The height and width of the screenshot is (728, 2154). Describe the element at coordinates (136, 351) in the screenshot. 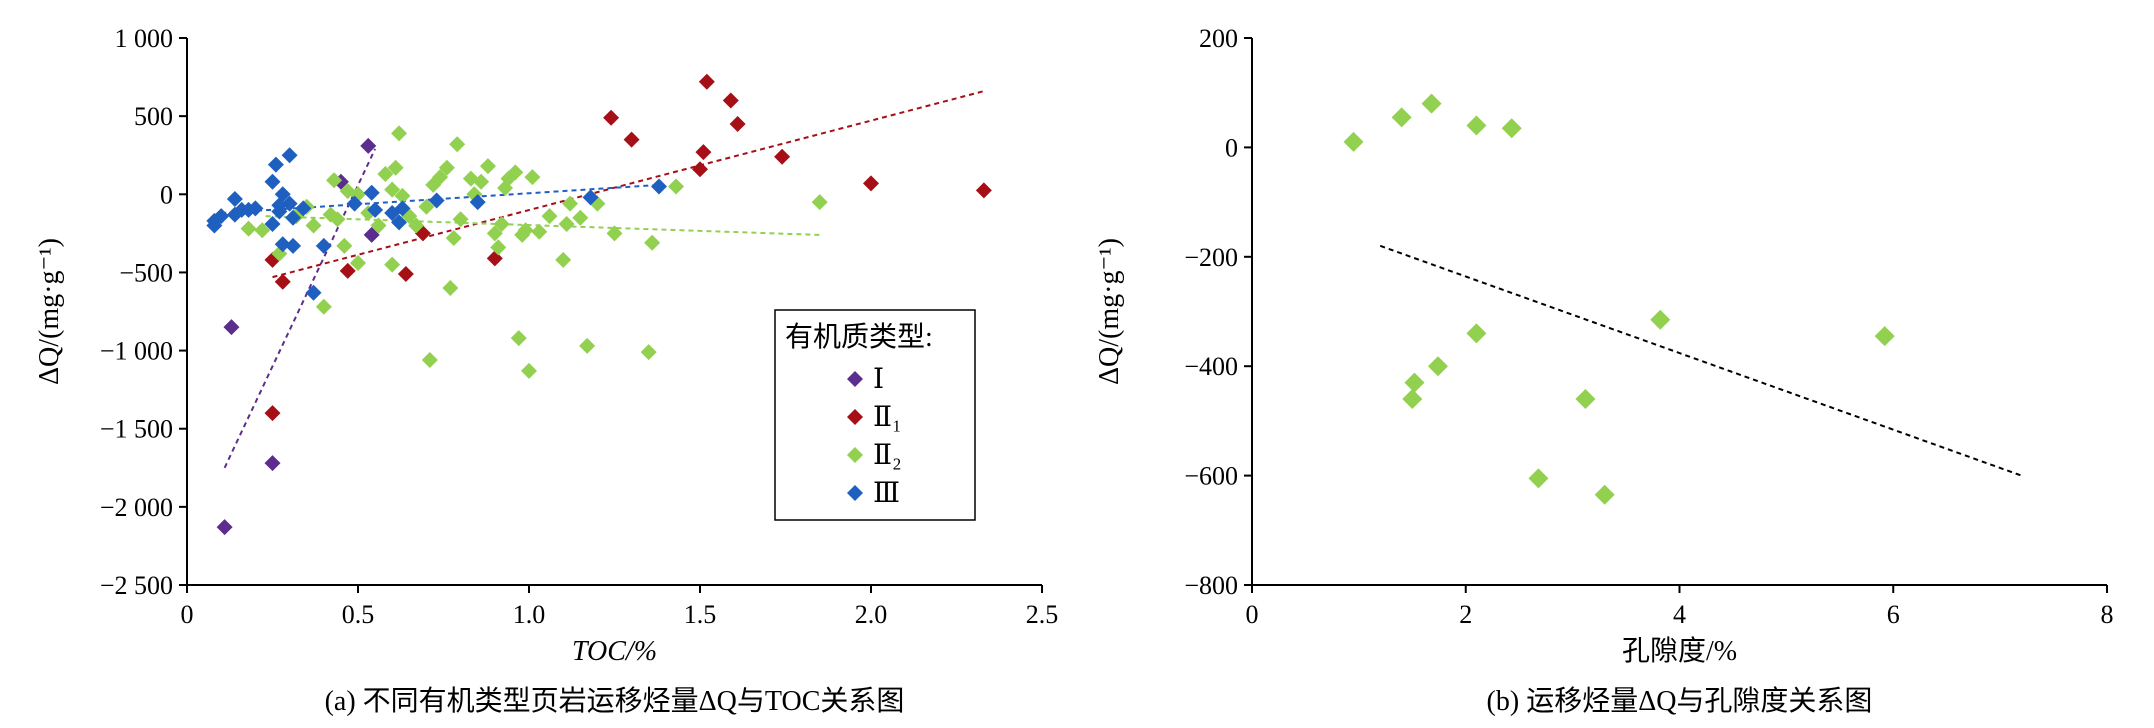

I see `y-tick-label: −1 000` at that location.